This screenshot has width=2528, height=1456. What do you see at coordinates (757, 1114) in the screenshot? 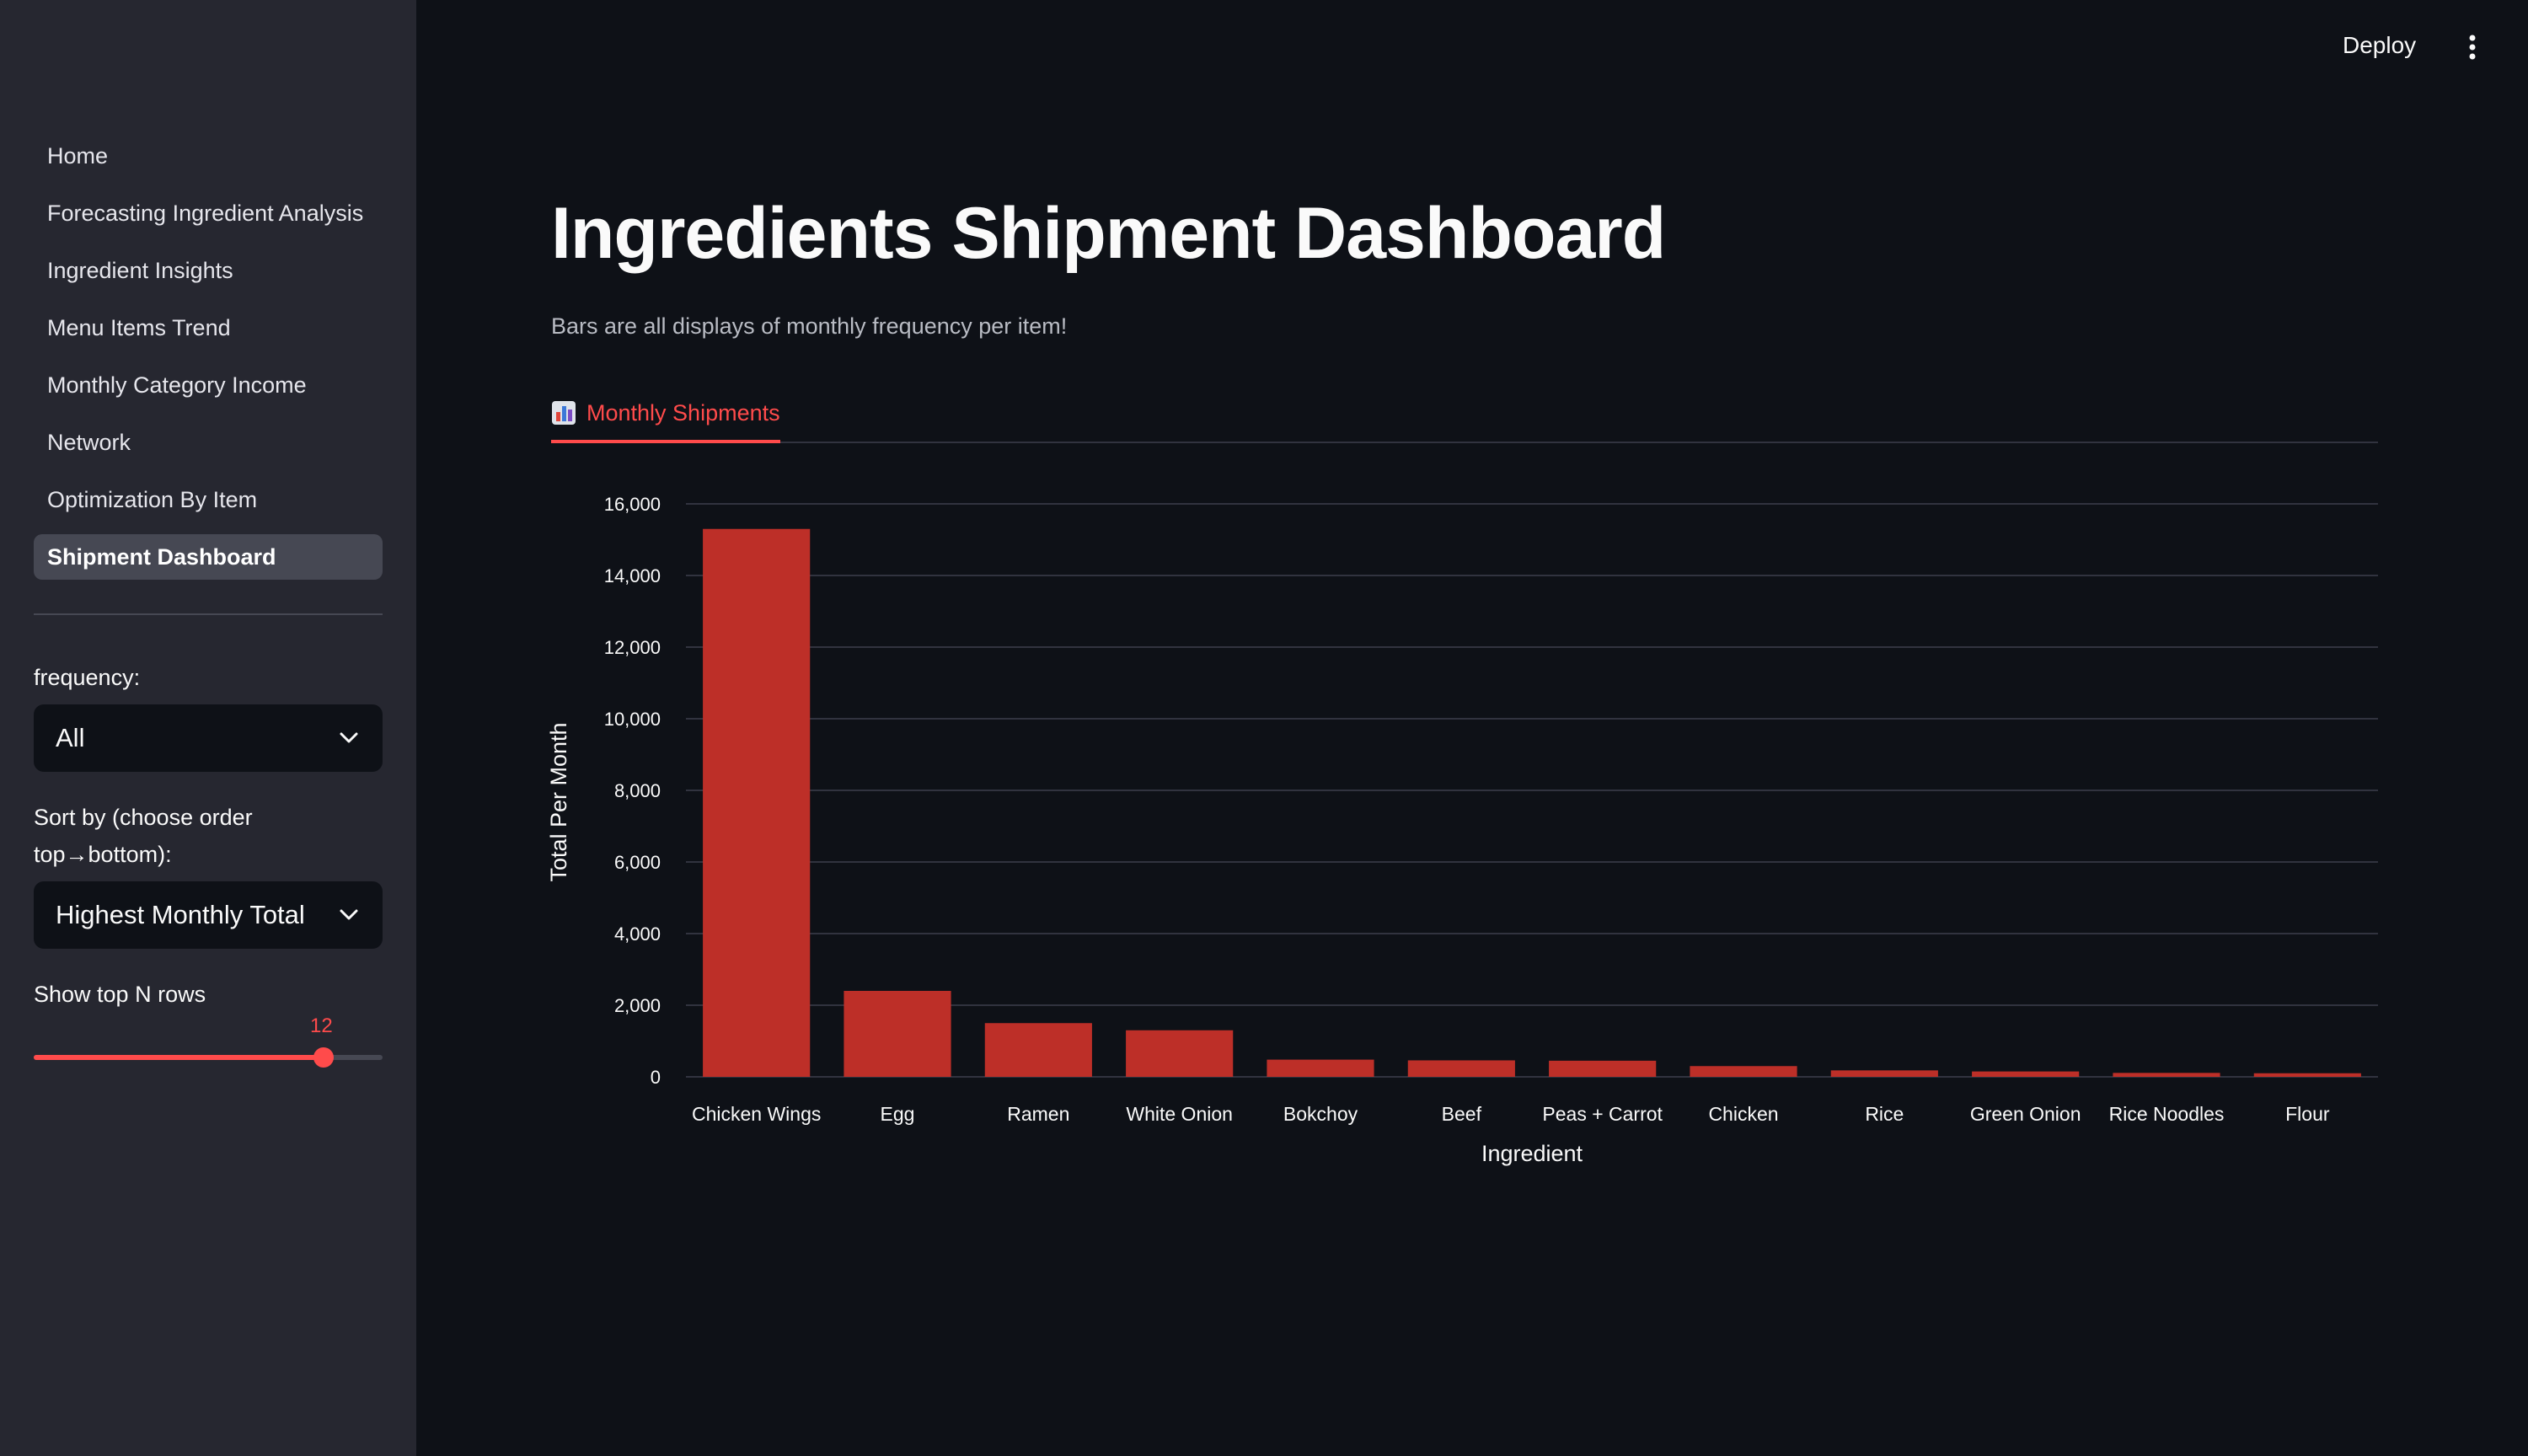
I see `x-tick-label: Chicken Wings` at bounding box center [757, 1114].